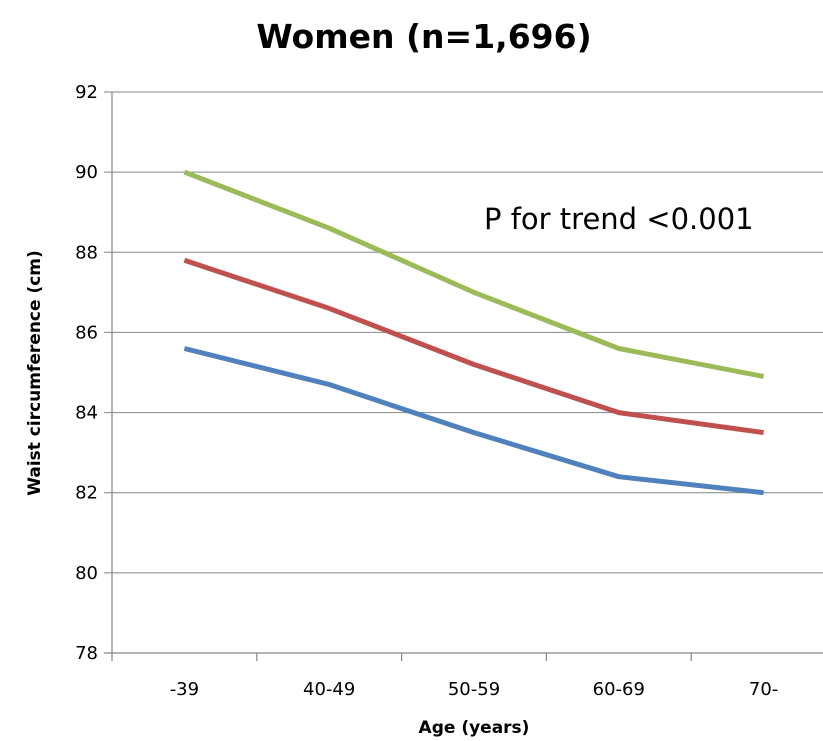  What do you see at coordinates (474, 689) in the screenshot?
I see `x-tick-label: 50-59` at bounding box center [474, 689].